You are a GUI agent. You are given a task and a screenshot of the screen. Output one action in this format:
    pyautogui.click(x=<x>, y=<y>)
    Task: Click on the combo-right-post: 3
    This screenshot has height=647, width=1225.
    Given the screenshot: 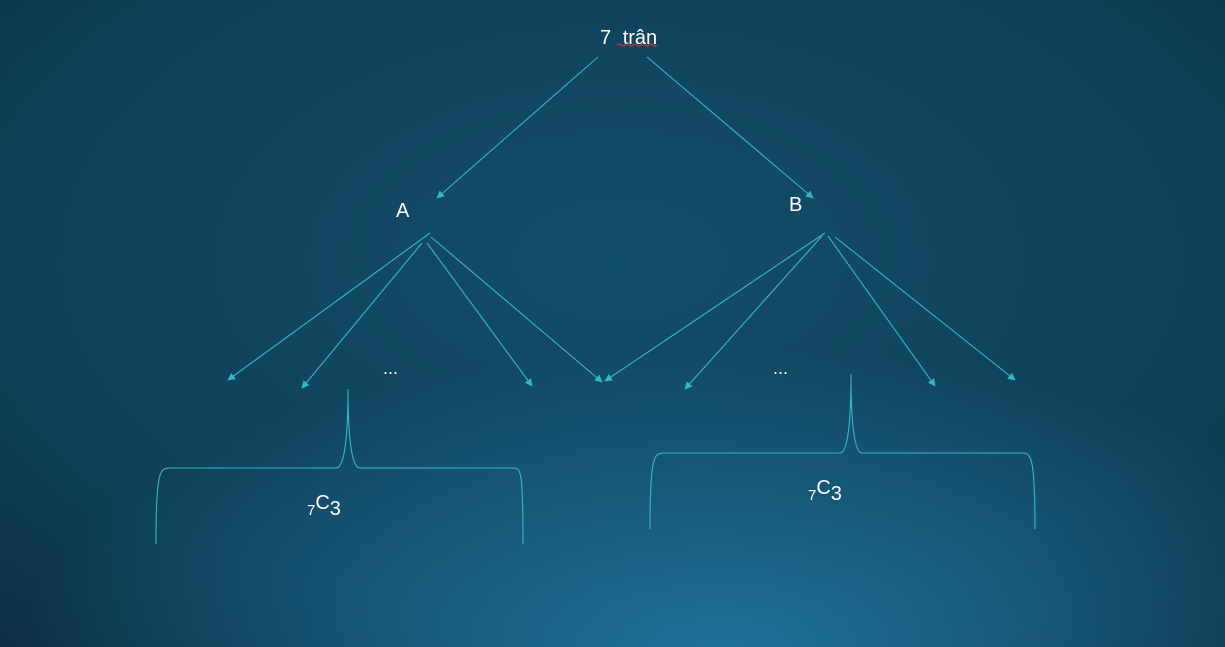 What is the action you would take?
    pyautogui.click(x=836, y=494)
    